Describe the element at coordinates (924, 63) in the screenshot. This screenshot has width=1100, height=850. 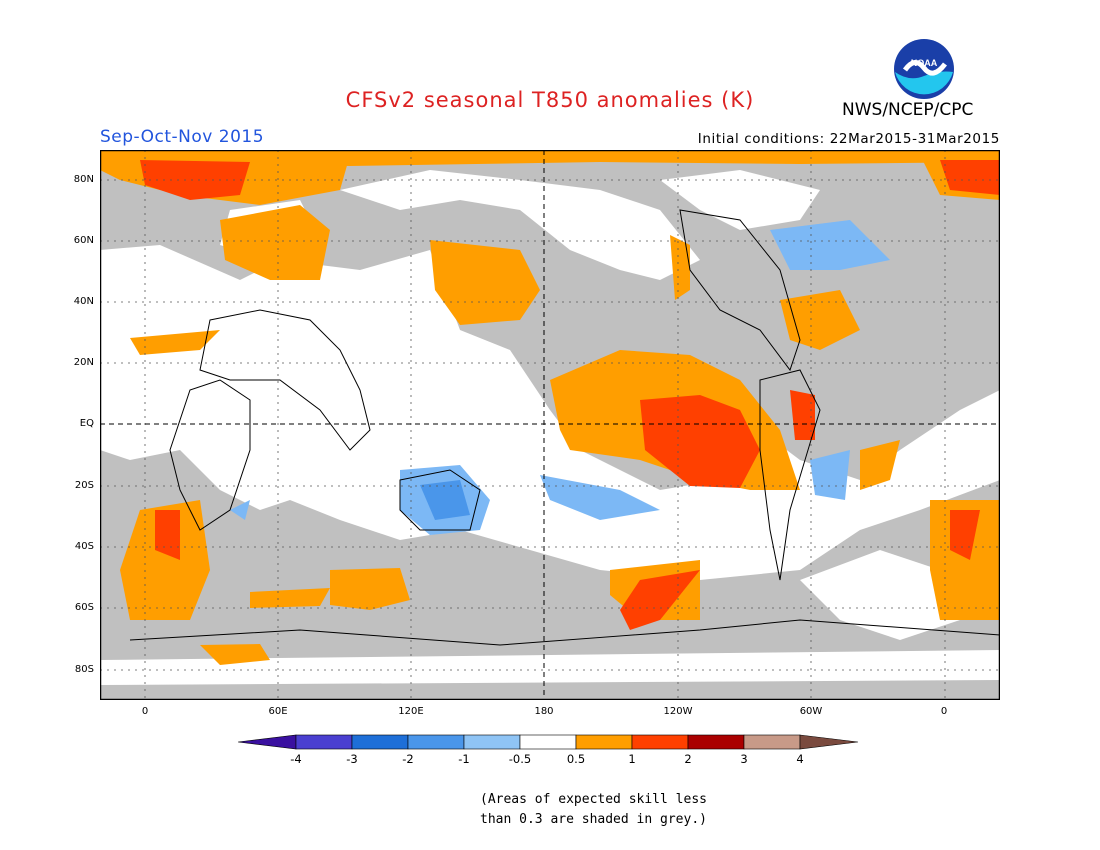
I see `logo-text: NOAA` at that location.